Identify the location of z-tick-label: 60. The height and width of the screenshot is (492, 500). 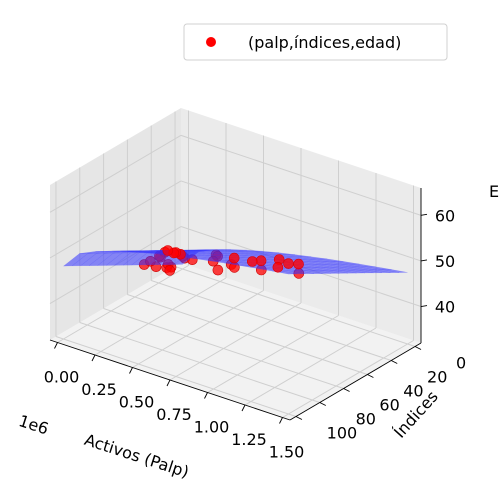
(445, 215).